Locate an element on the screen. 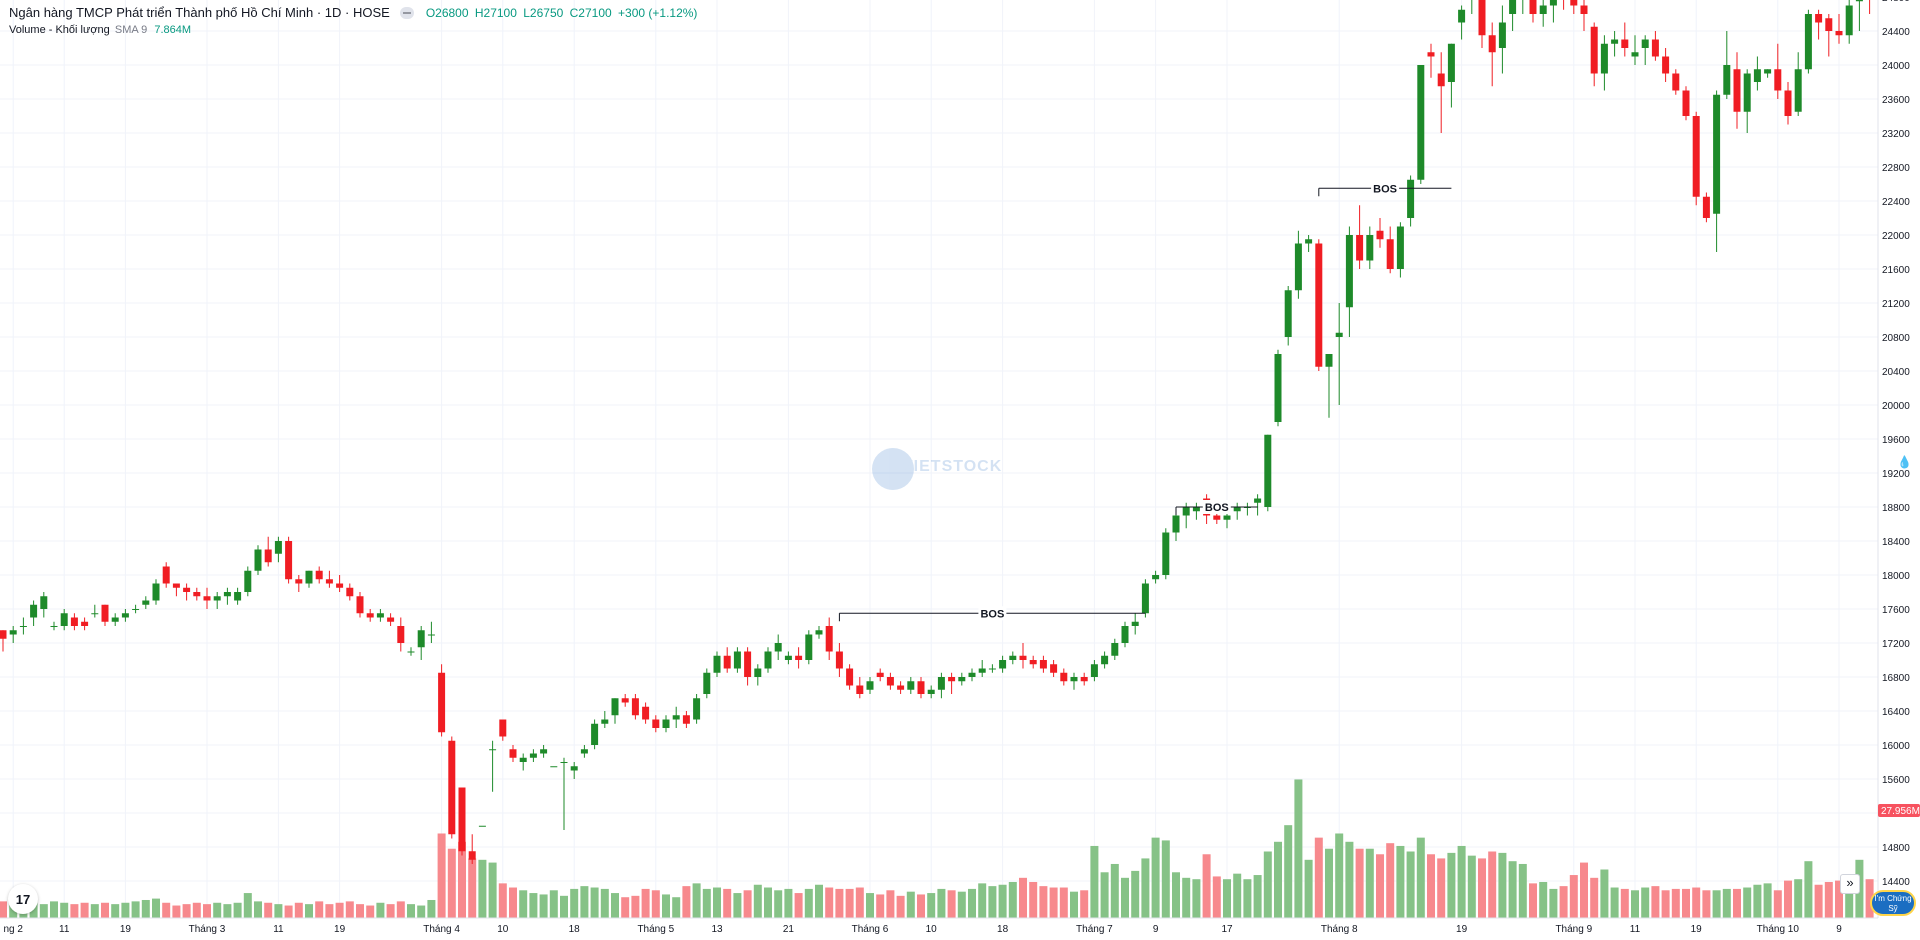 The image size is (1920, 940). price-tick-label: 18400 is located at coordinates (1896, 542).